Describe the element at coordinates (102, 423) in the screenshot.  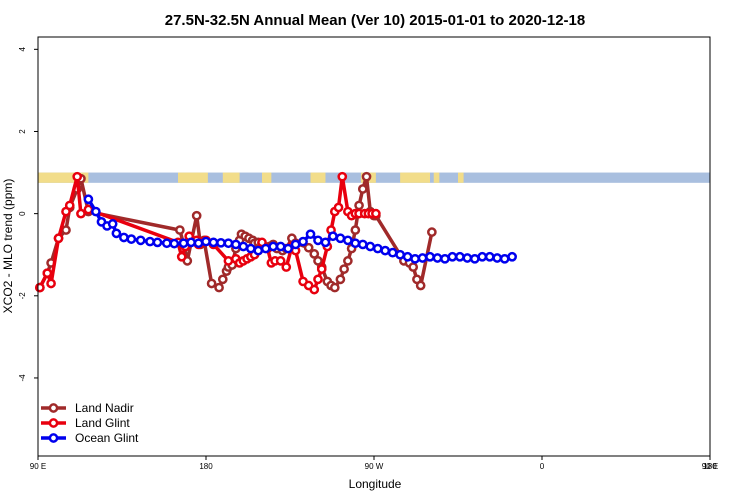
I see `land-glint-legend-label: Land Glint` at that location.